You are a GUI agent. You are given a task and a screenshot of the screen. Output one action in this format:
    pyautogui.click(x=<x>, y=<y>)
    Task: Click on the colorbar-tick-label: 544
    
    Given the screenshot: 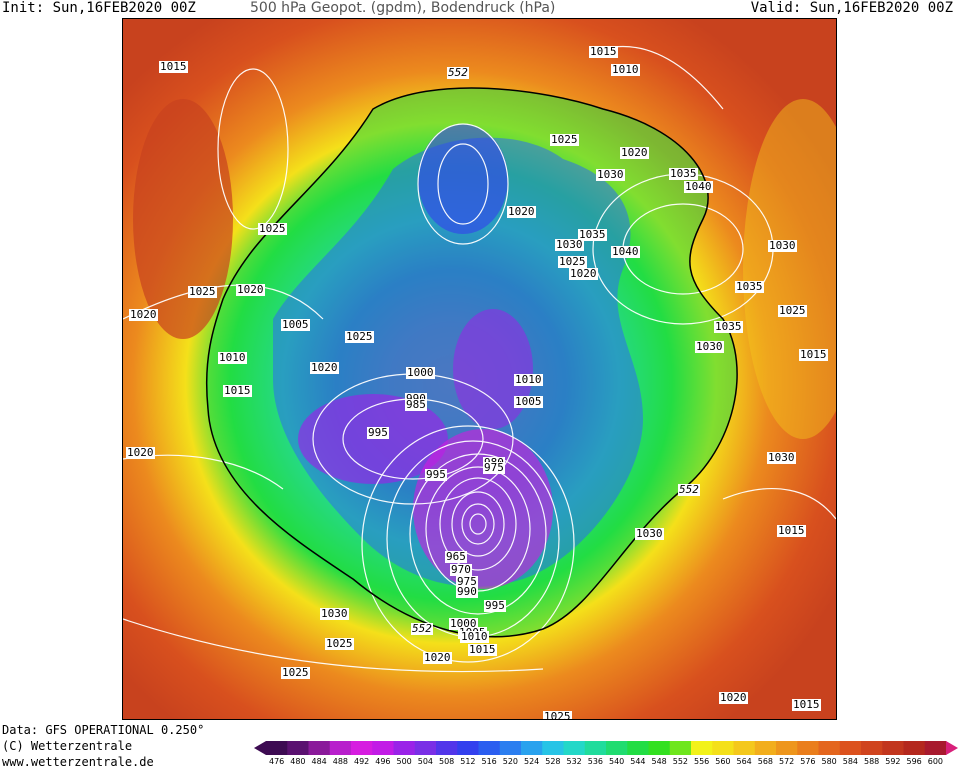 What is the action you would take?
    pyautogui.click(x=638, y=761)
    